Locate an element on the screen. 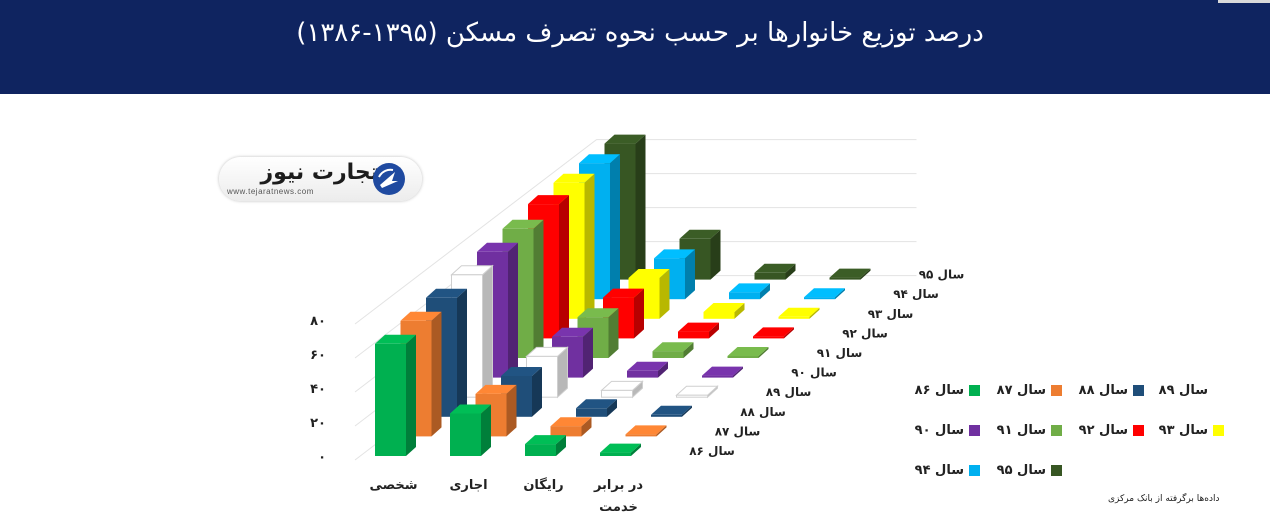 Image resolution: width=1270 pixels, height=530 pixels. legend-item: سال ۹۳ is located at coordinates (1191, 431).